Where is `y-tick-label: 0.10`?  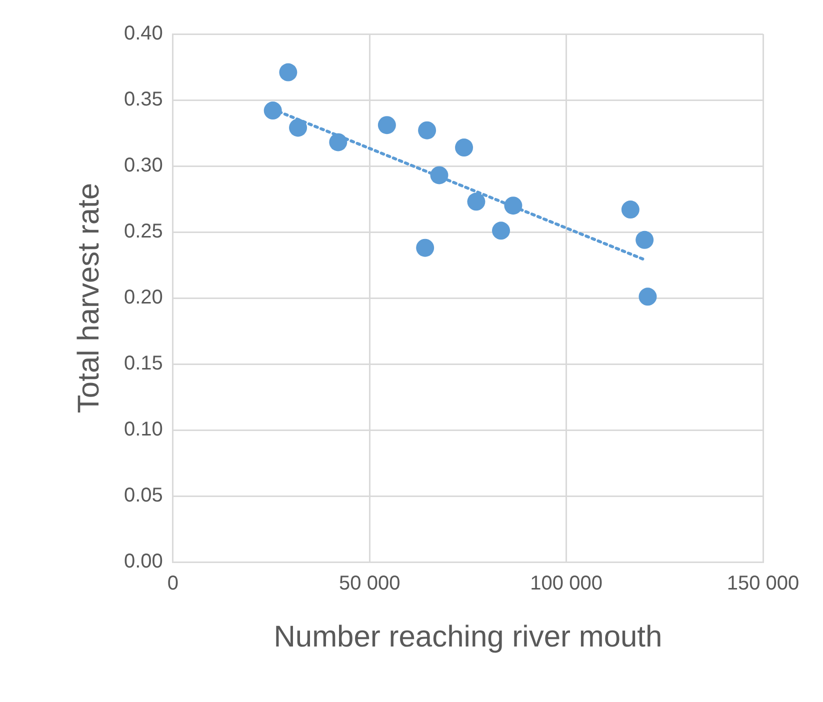
y-tick-label: 0.10 is located at coordinates (143, 429).